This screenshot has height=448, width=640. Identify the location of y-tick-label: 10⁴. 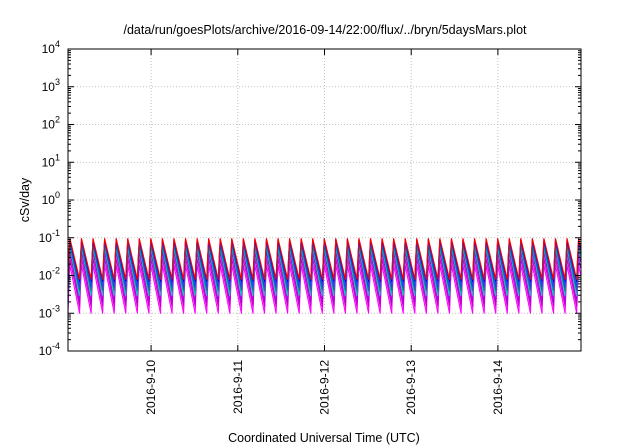
(51, 47).